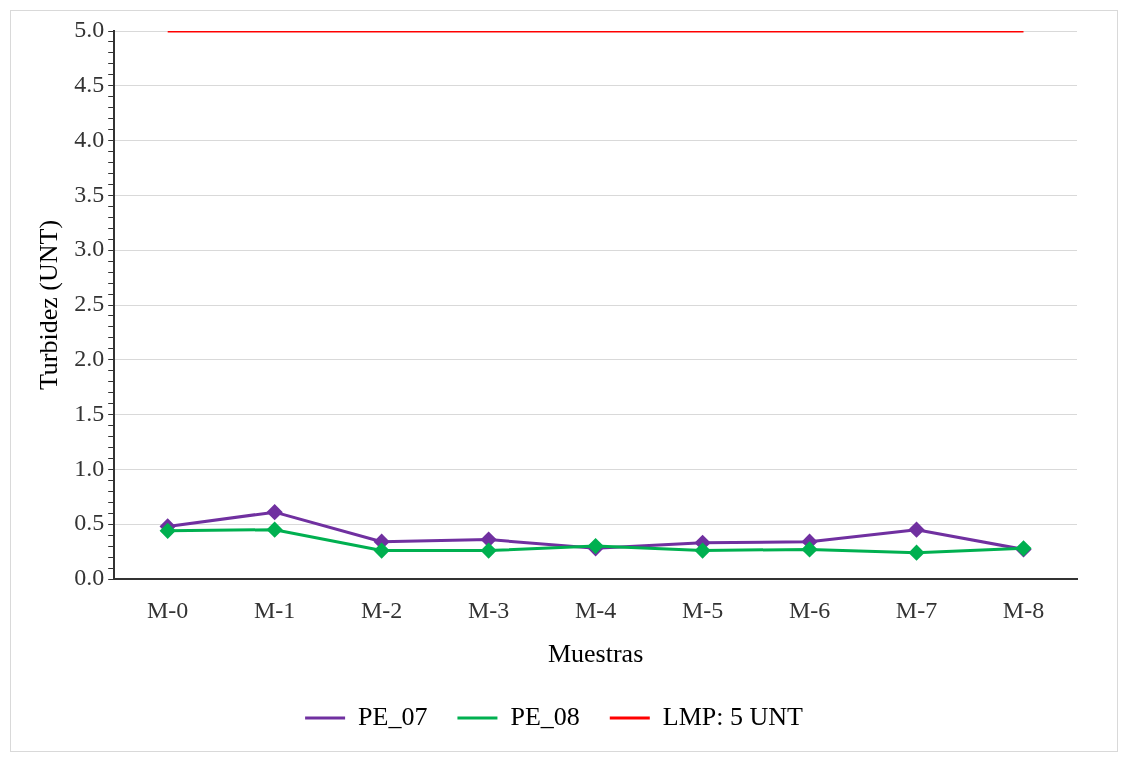  Describe the element at coordinates (89, 193) in the screenshot. I see `y-tick-label: 3.5` at that location.